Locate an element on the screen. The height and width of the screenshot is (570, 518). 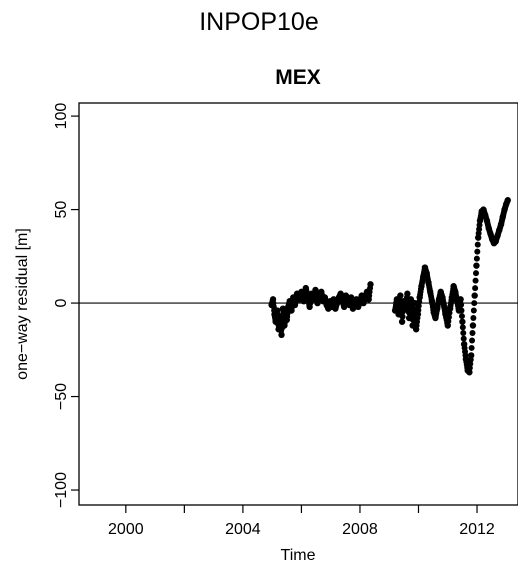
y-tick-label: −100 is located at coordinates (61, 490).